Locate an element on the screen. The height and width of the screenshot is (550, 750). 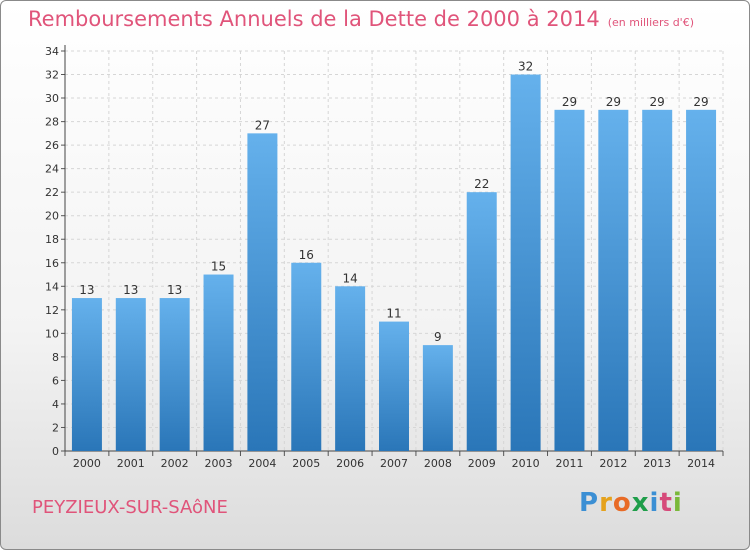
x-tick-label-2008: 2008 is located at coordinates (438, 463).